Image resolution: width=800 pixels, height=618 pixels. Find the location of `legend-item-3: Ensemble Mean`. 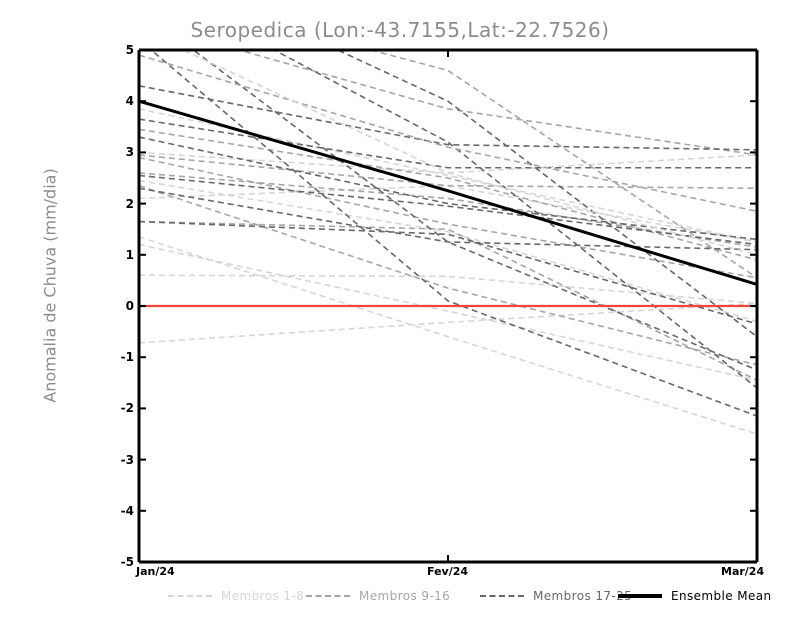

legend-item-3: Ensemble Mean is located at coordinates (695, 596).